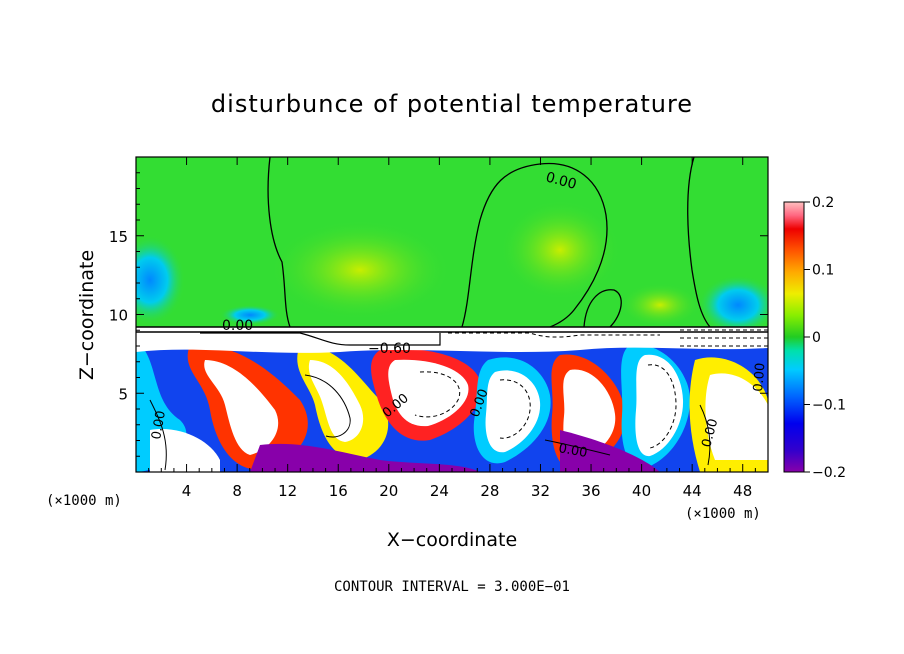 The height and width of the screenshot is (654, 904). What do you see at coordinates (452, 540) in the screenshot?
I see `x-axis-label: X−coordinate` at bounding box center [452, 540].